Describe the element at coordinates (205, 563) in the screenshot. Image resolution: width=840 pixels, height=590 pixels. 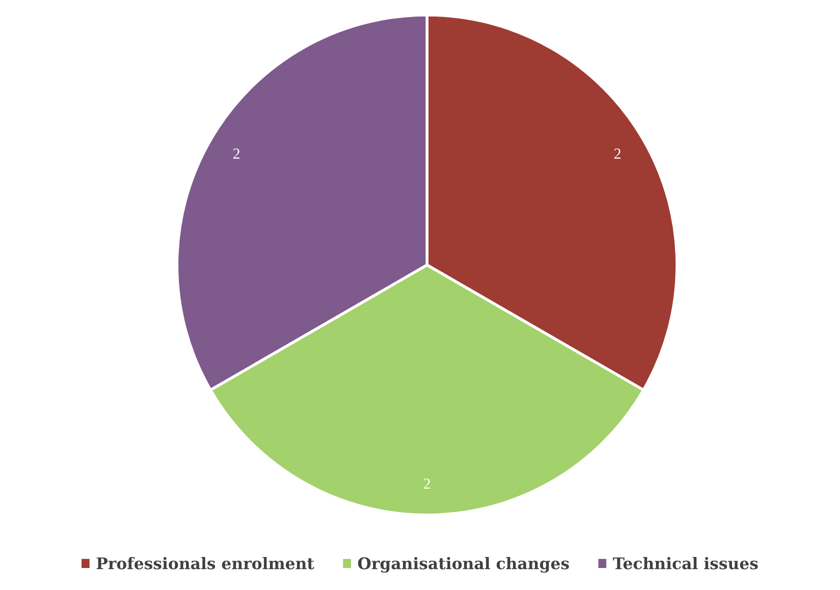
I see `legend-label: Professionals enrolment` at that location.